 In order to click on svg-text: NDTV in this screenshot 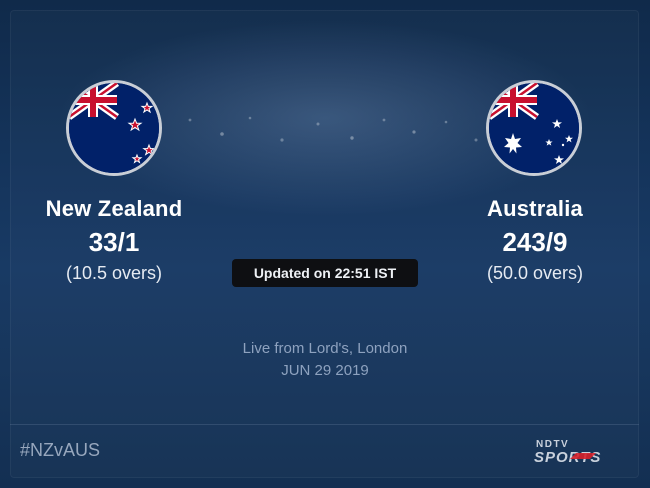, I will do `click(552, 444)`.